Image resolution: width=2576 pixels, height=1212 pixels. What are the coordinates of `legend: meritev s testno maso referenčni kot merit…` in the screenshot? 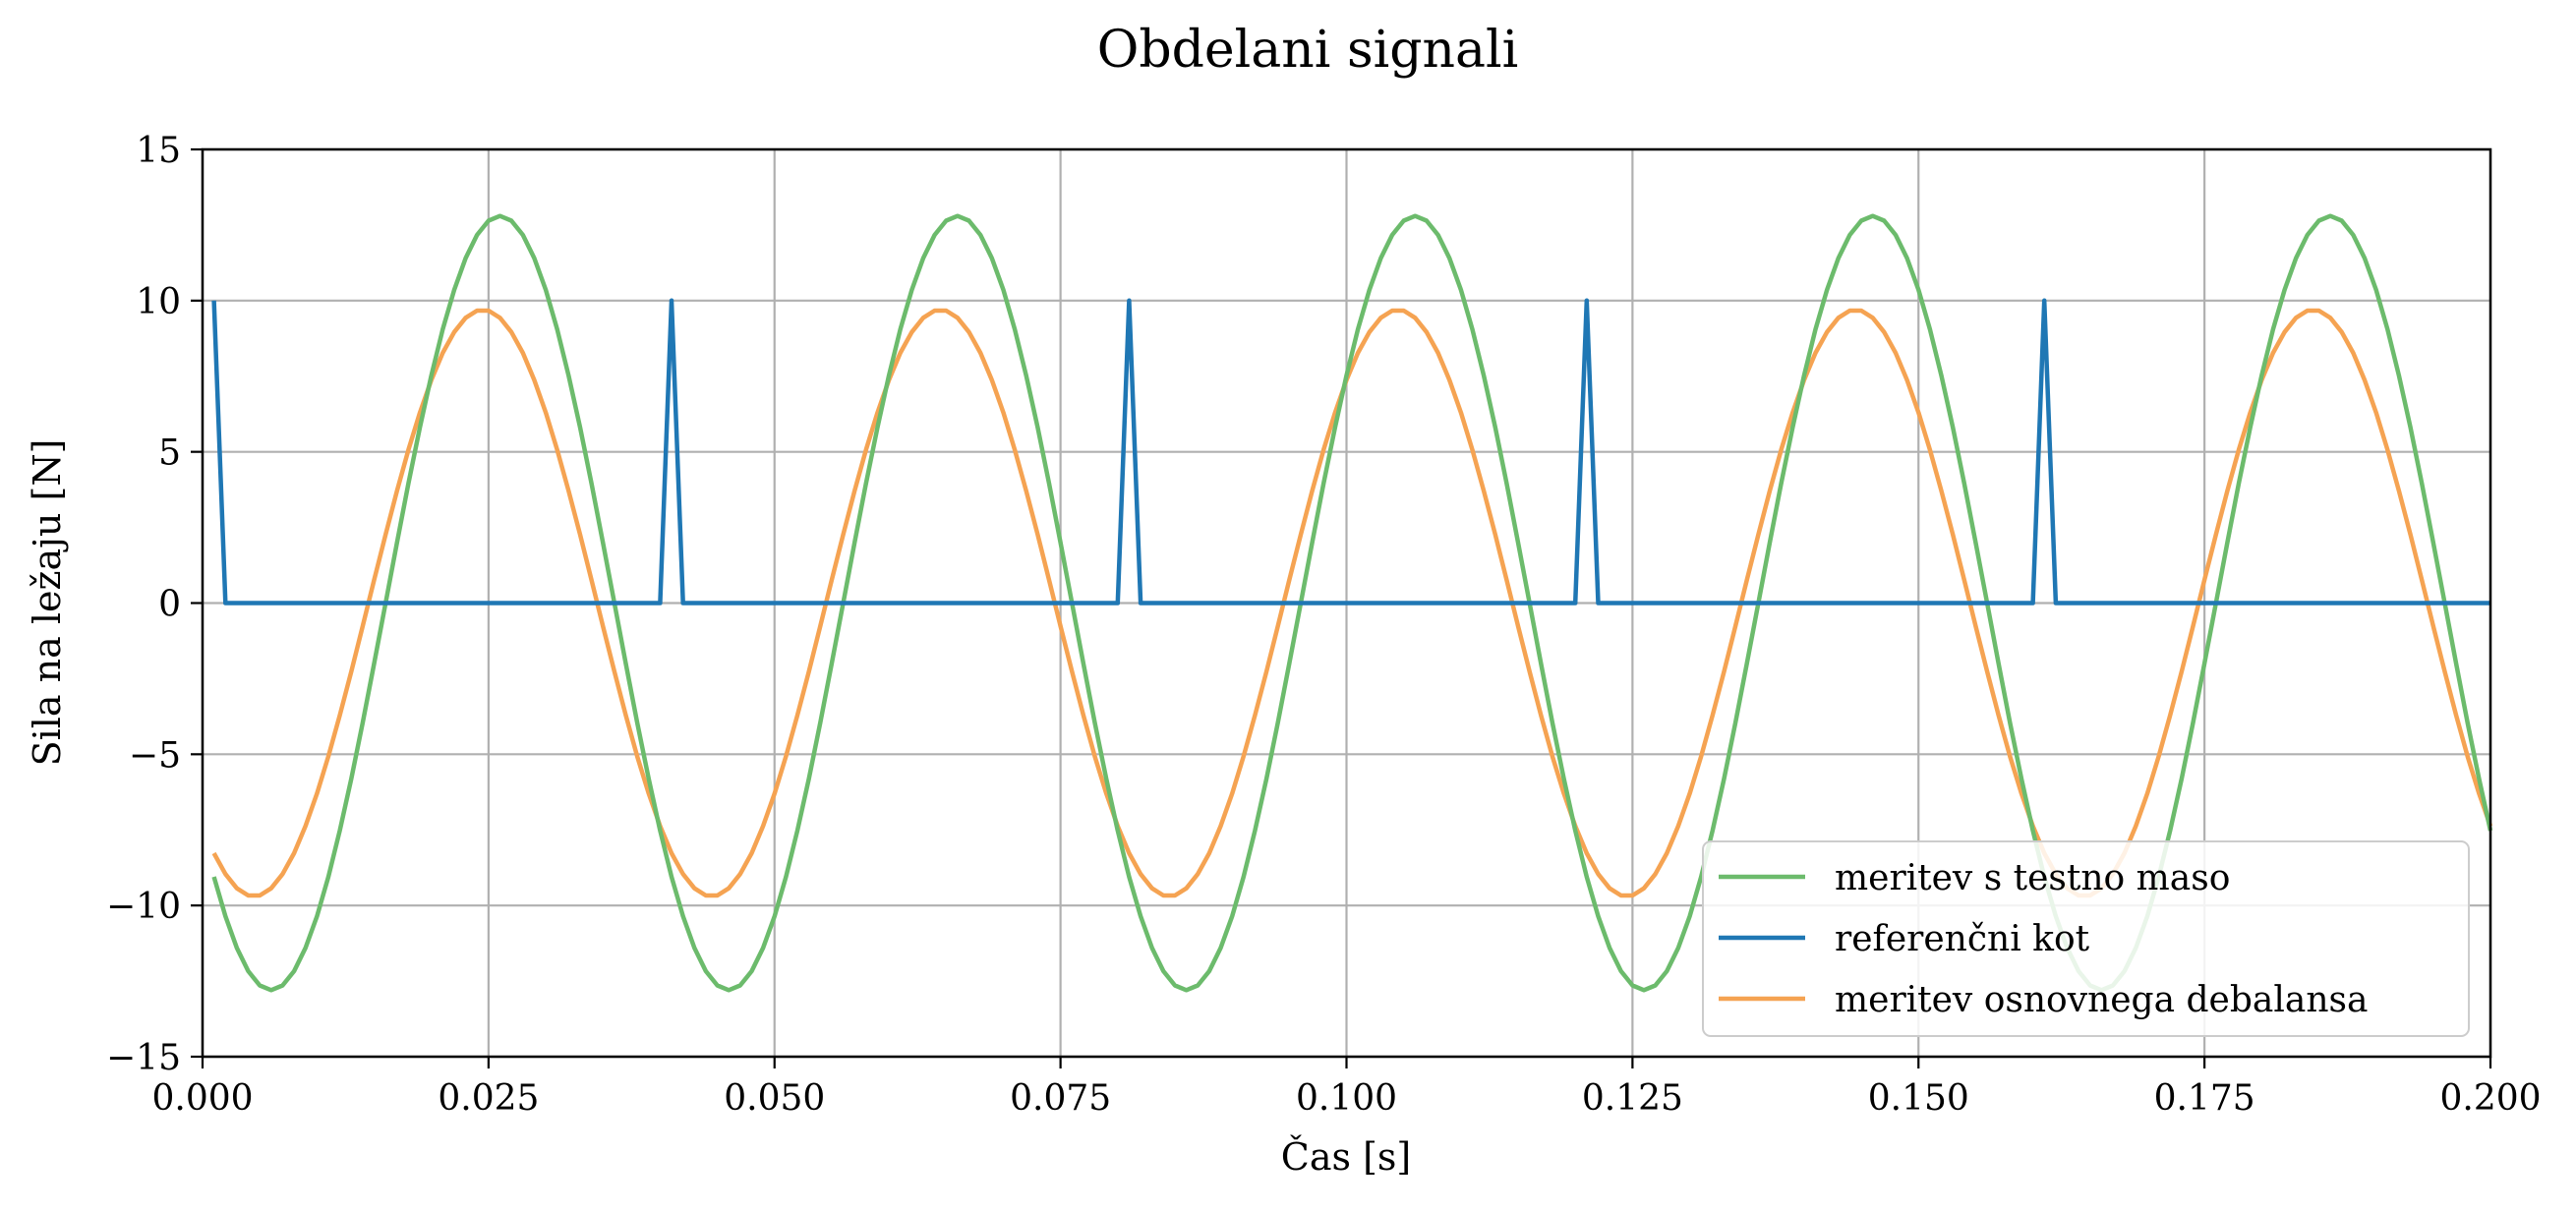 It's located at (2086, 938).